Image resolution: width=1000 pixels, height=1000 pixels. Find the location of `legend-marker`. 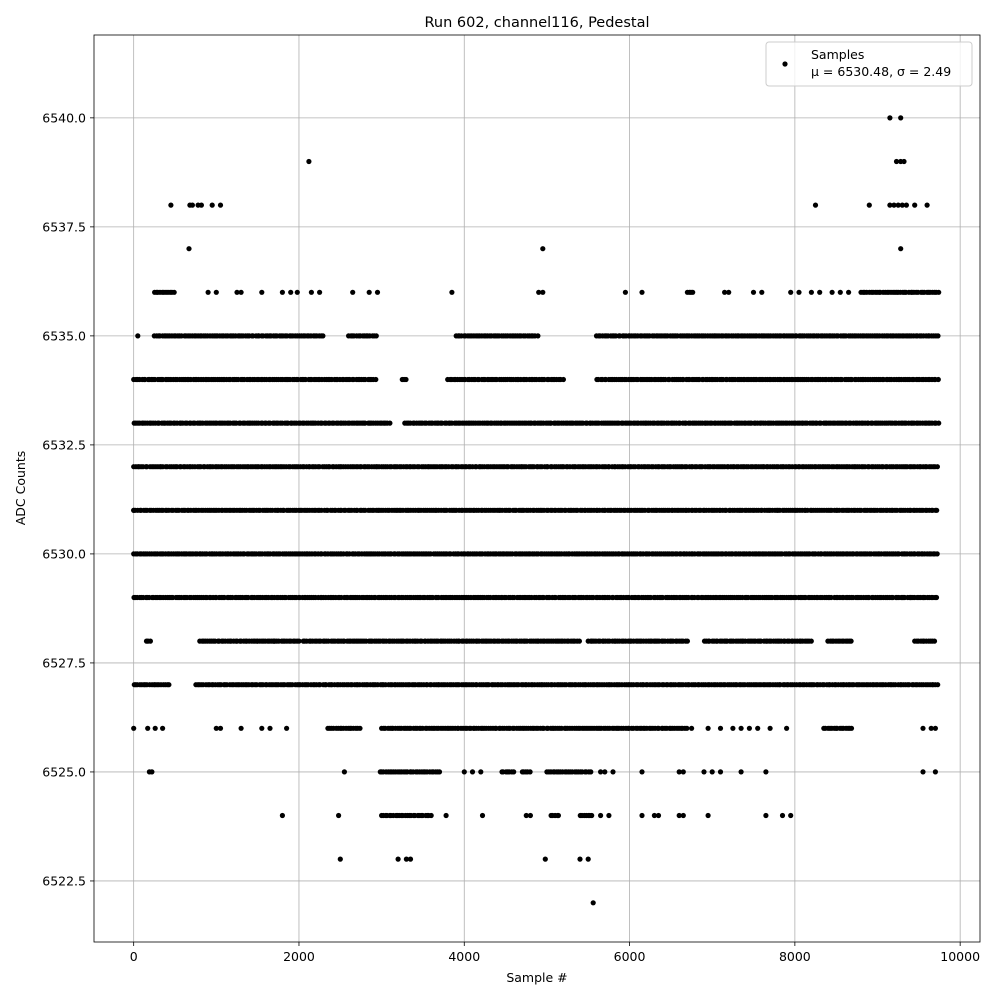

legend-marker is located at coordinates (785, 64).